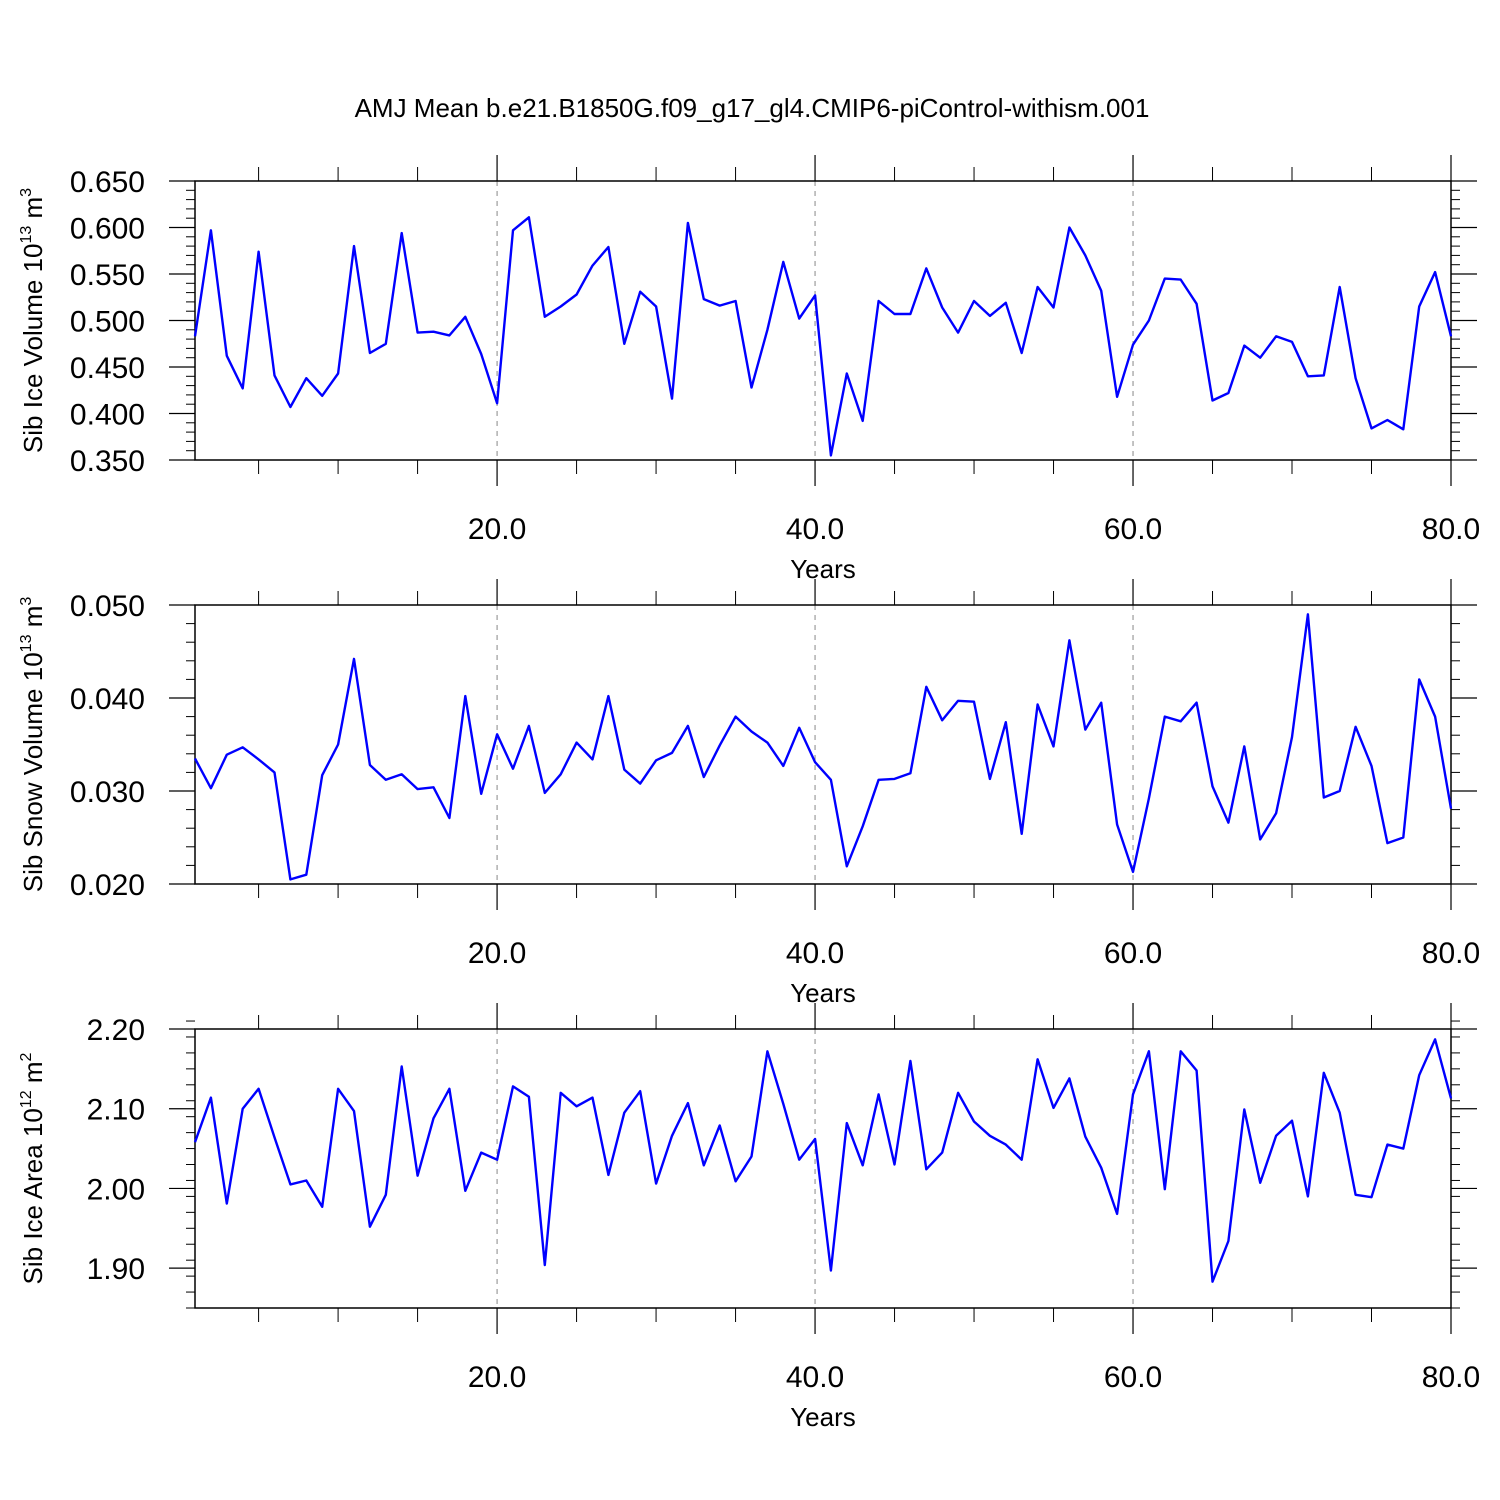  I want to click on y-tick-label: 0.400, so click(107, 415).